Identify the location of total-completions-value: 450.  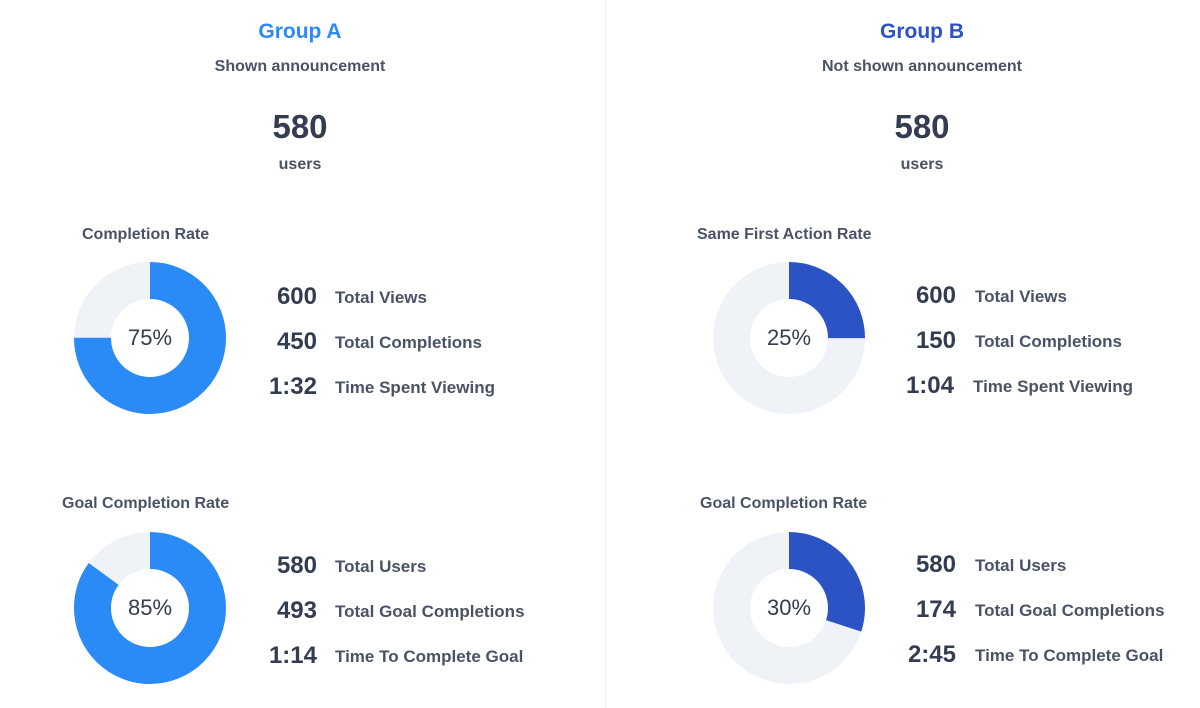
(296, 341).